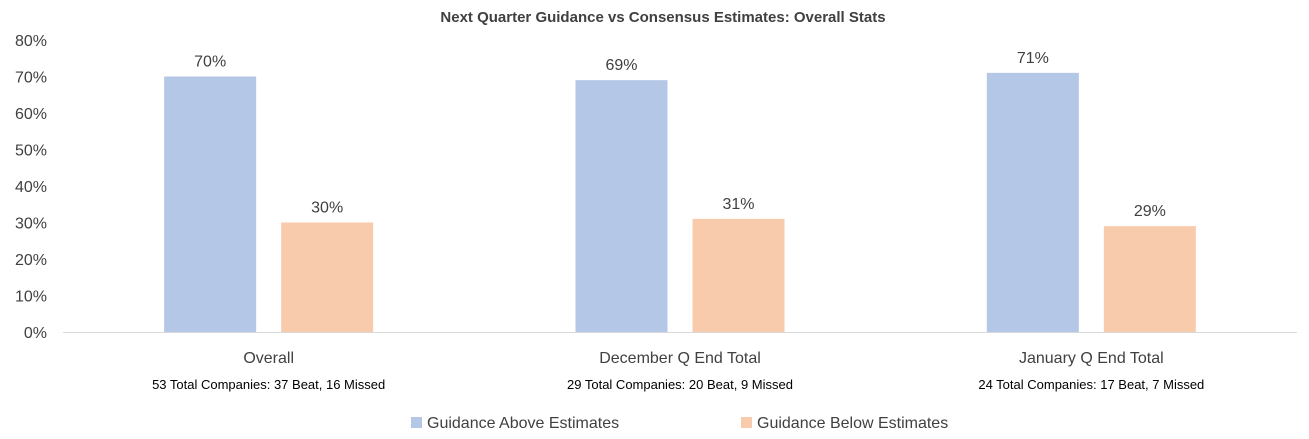 This screenshot has width=1309, height=439. What do you see at coordinates (523, 423) in the screenshot?
I see `legend-label: Guidance Above Estimates` at bounding box center [523, 423].